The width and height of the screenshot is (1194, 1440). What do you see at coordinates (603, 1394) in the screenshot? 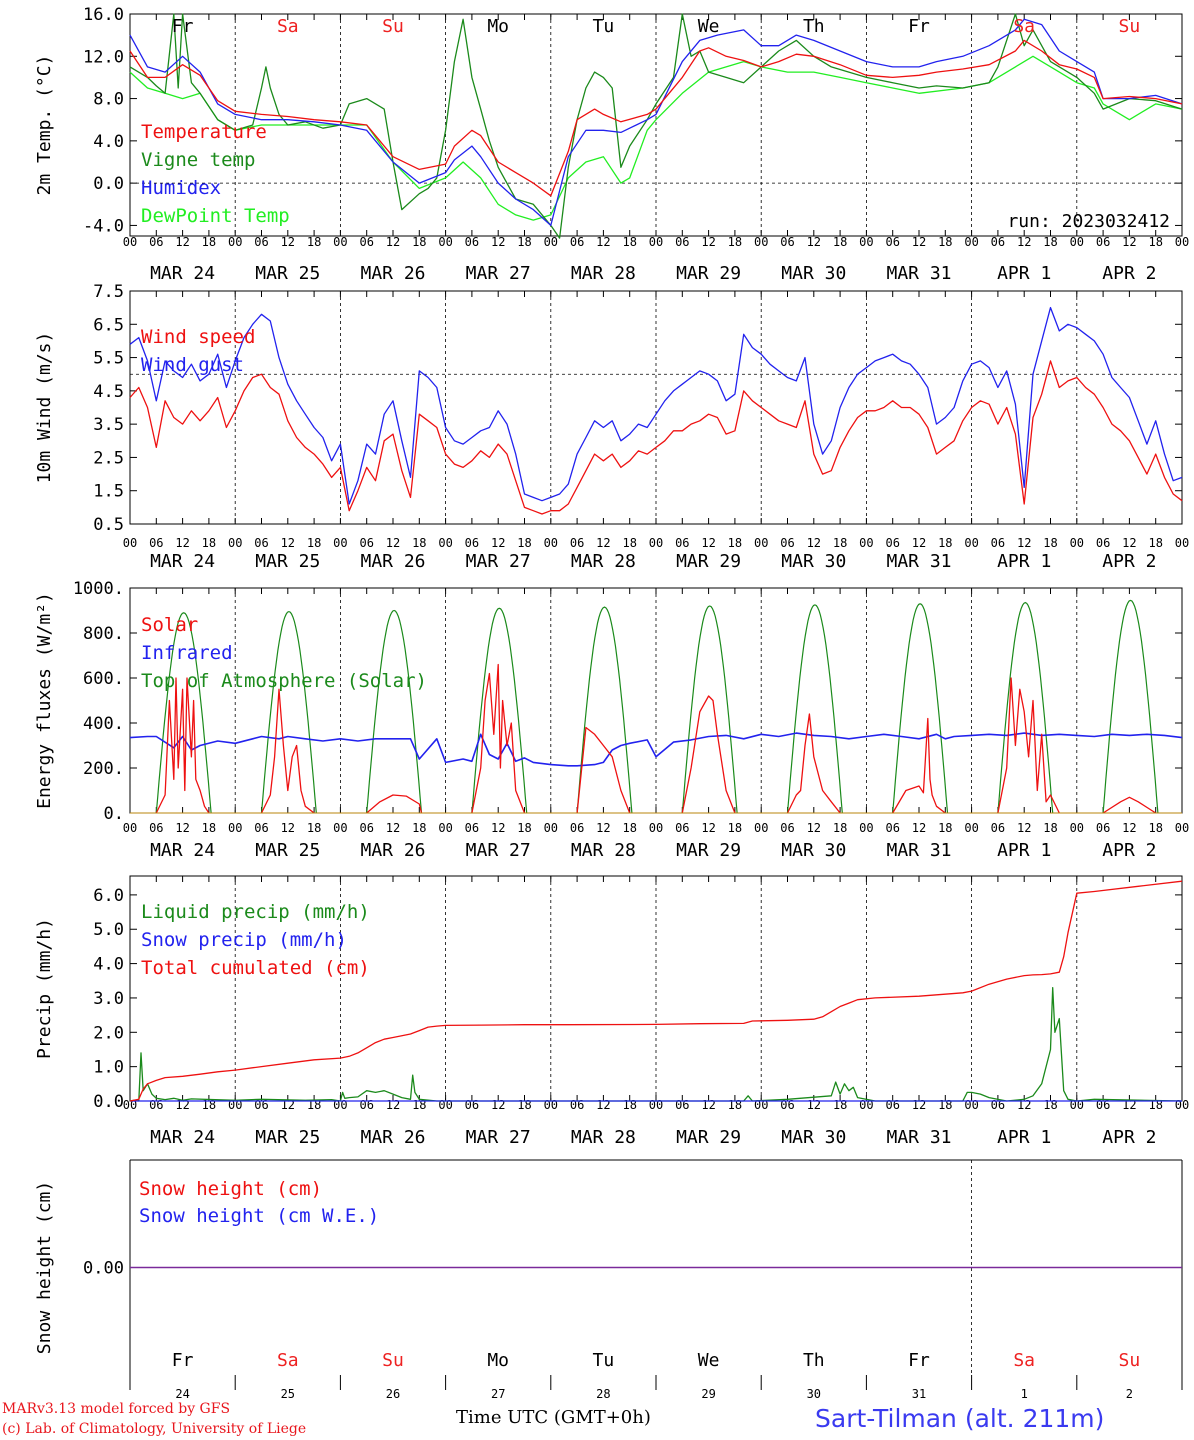
I see `day-number-label: 28` at bounding box center [603, 1394].